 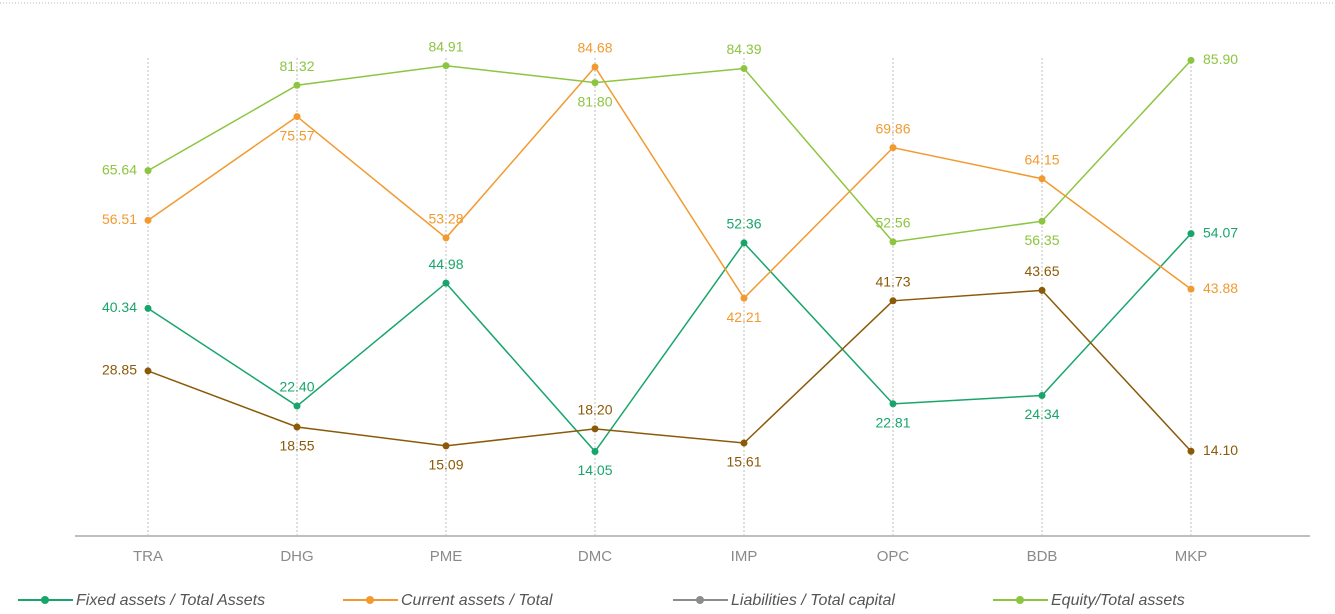 What do you see at coordinates (296, 135) in the screenshot?
I see `data-label: 75.57` at bounding box center [296, 135].